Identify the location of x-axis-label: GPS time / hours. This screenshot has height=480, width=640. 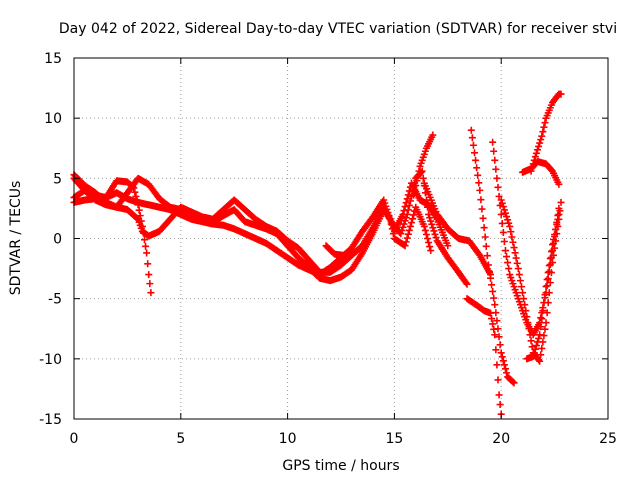
(340, 466).